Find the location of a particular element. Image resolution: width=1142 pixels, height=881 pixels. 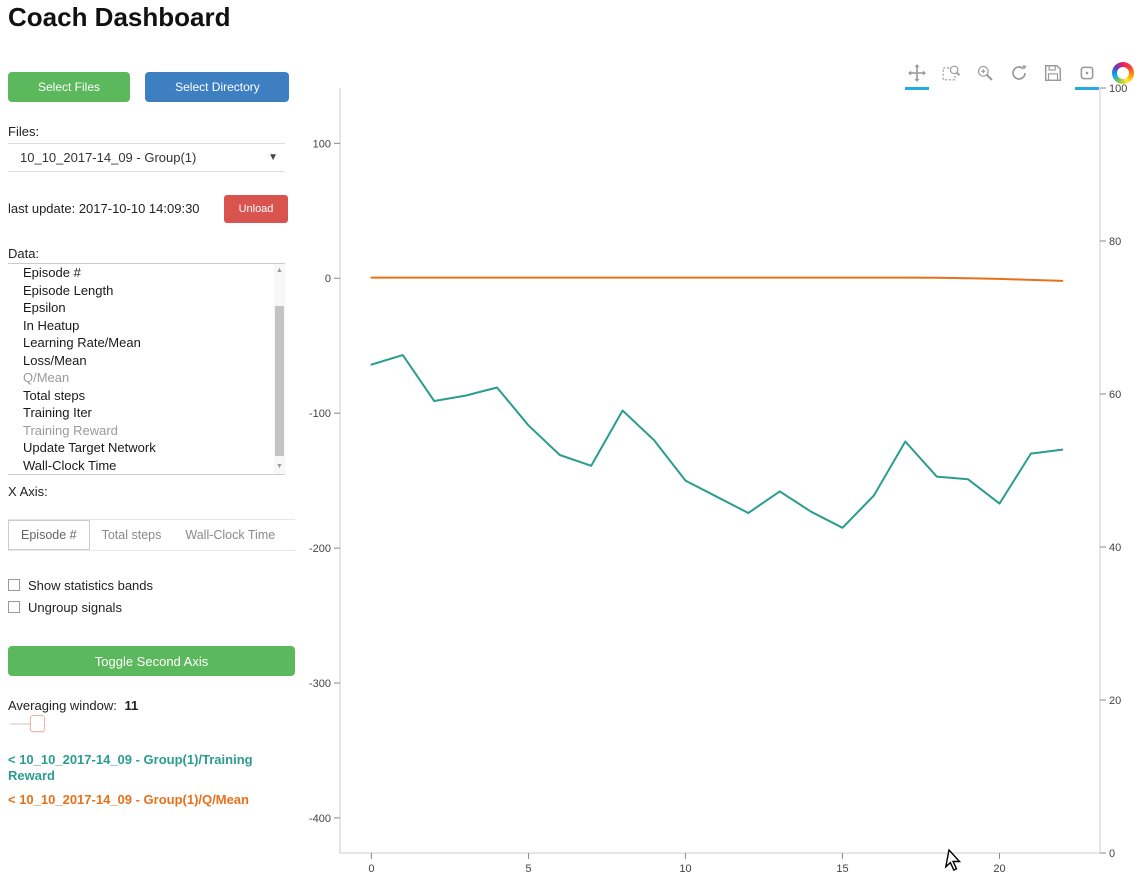

y-left-tick-label: -100 is located at coordinates (320, 414).